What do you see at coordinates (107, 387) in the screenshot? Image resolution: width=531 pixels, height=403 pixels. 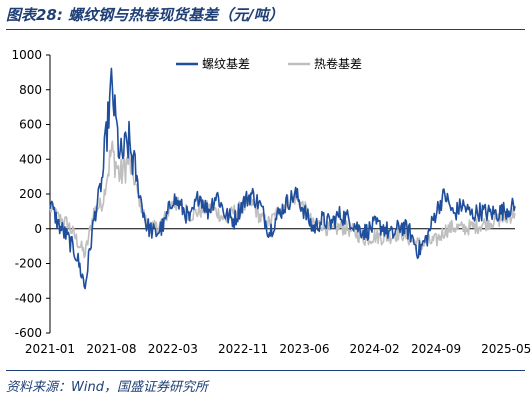 I see `source-note: 资料来源：Wind，国盛证券研究所` at bounding box center [107, 387].